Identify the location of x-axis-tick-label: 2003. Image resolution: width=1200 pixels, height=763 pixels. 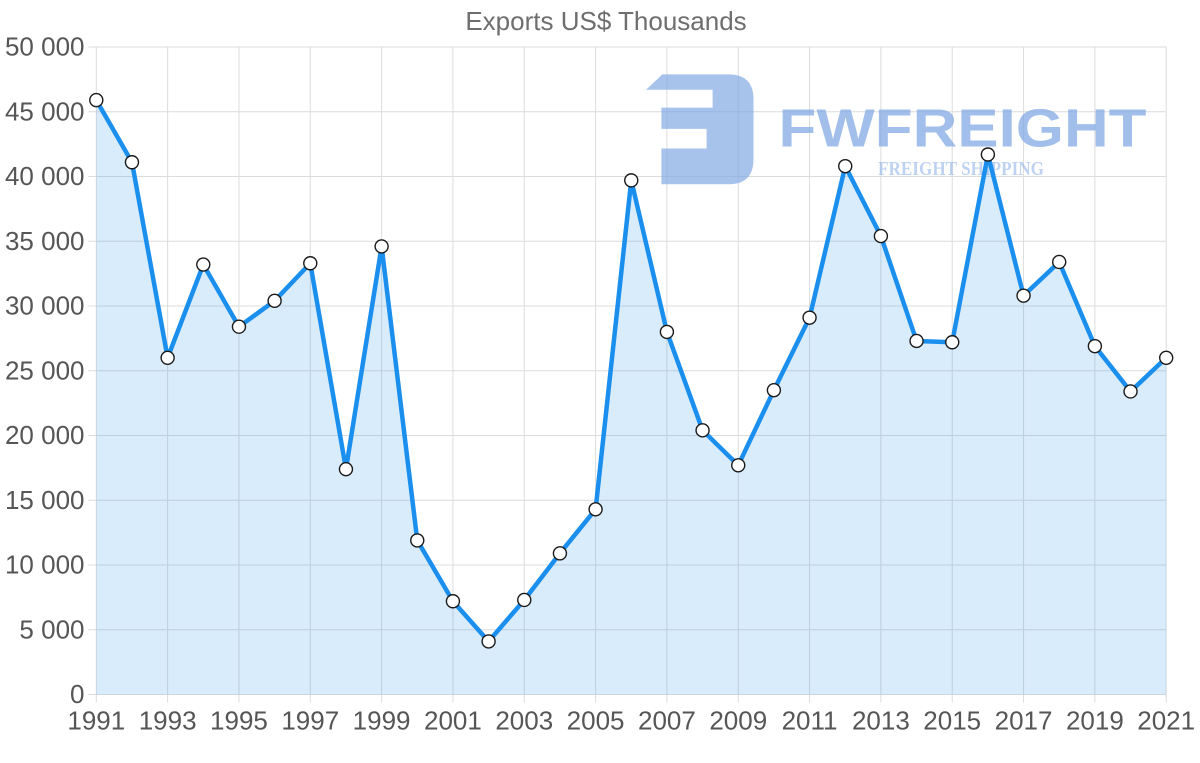
(524, 721).